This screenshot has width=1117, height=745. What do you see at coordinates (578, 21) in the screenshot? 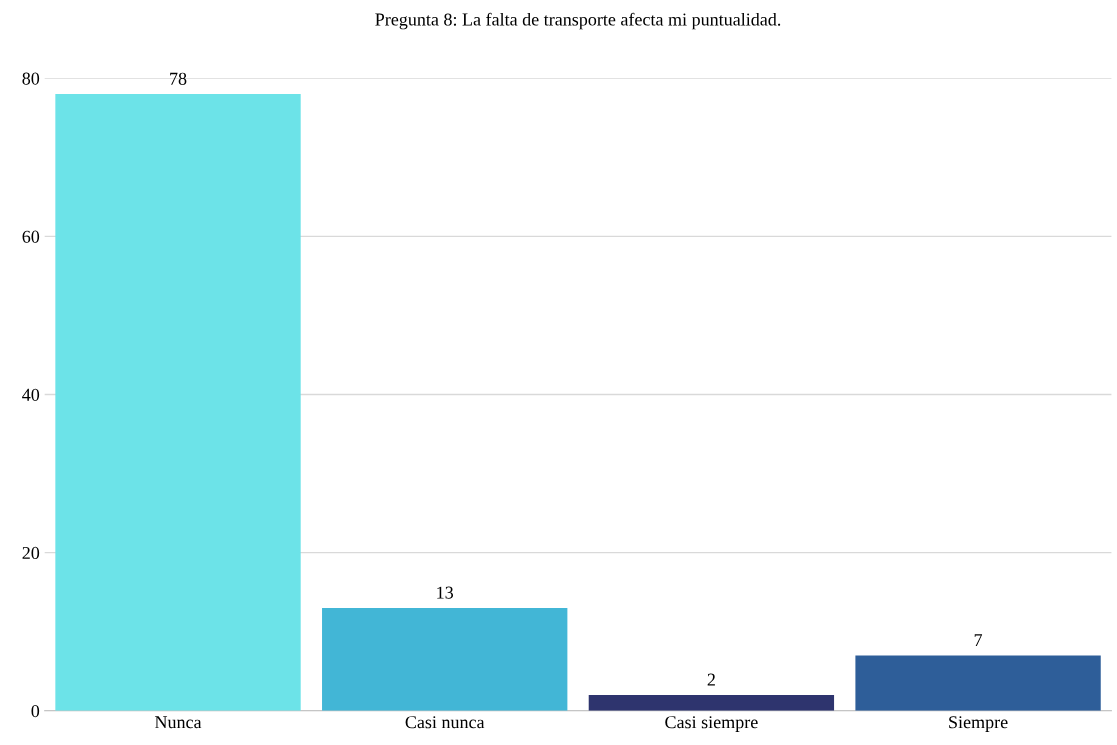
I see `chart-title: Pregunta 8: La falta de transporte afecta mi puntualidad.` at bounding box center [578, 21].